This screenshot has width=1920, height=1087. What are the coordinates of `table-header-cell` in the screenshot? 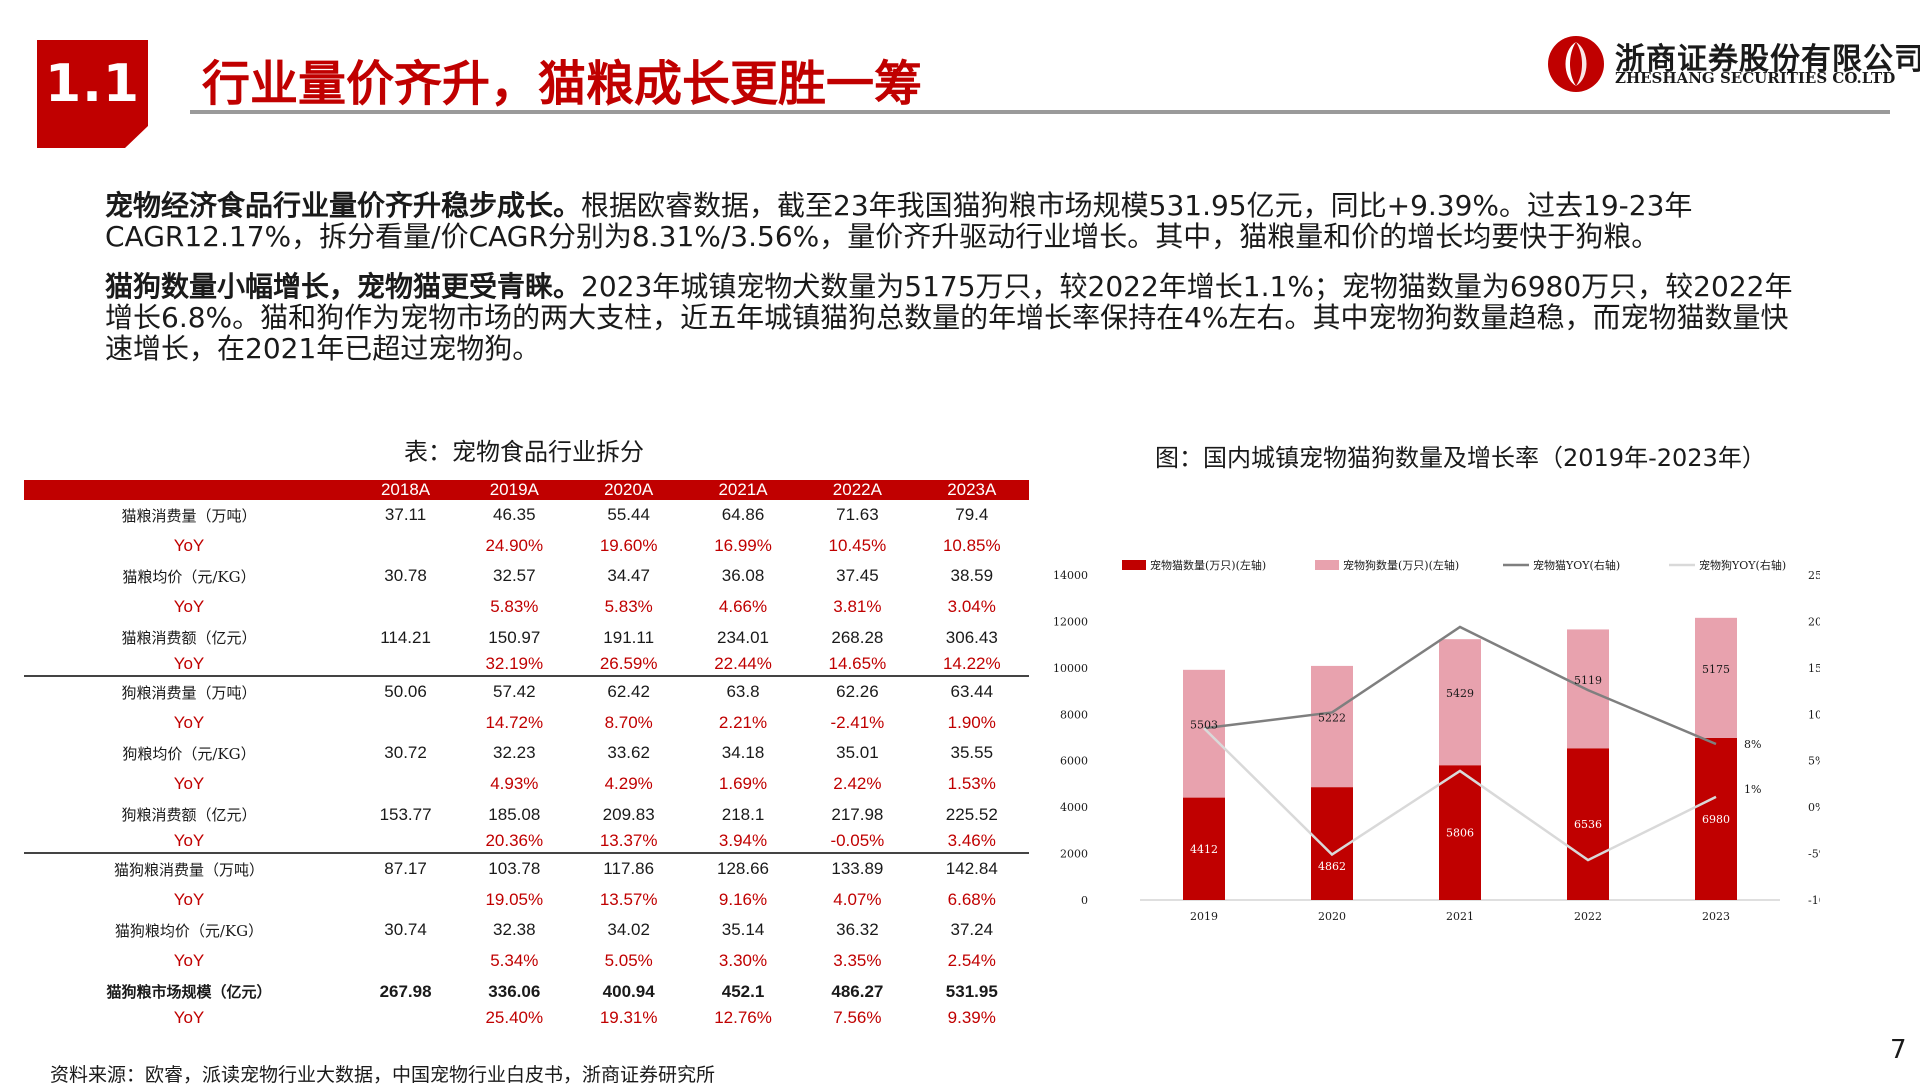 It's located at (189, 490).